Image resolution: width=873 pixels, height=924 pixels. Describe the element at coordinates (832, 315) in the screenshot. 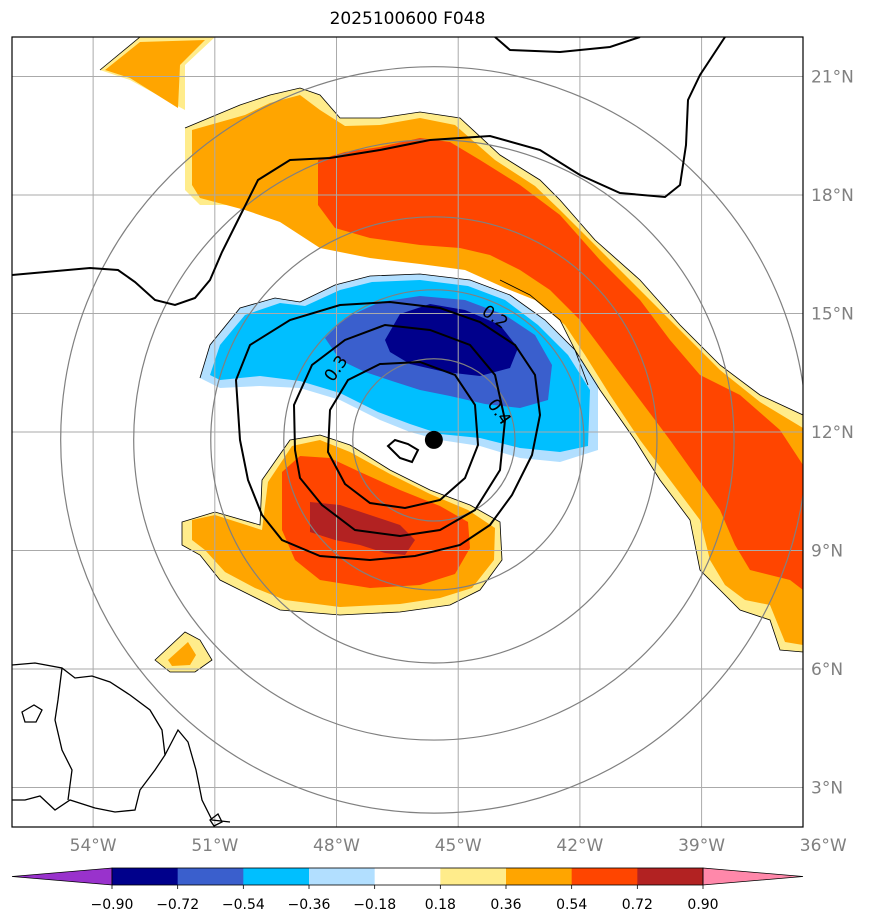

I see `lat-tick-label: 15°N` at that location.